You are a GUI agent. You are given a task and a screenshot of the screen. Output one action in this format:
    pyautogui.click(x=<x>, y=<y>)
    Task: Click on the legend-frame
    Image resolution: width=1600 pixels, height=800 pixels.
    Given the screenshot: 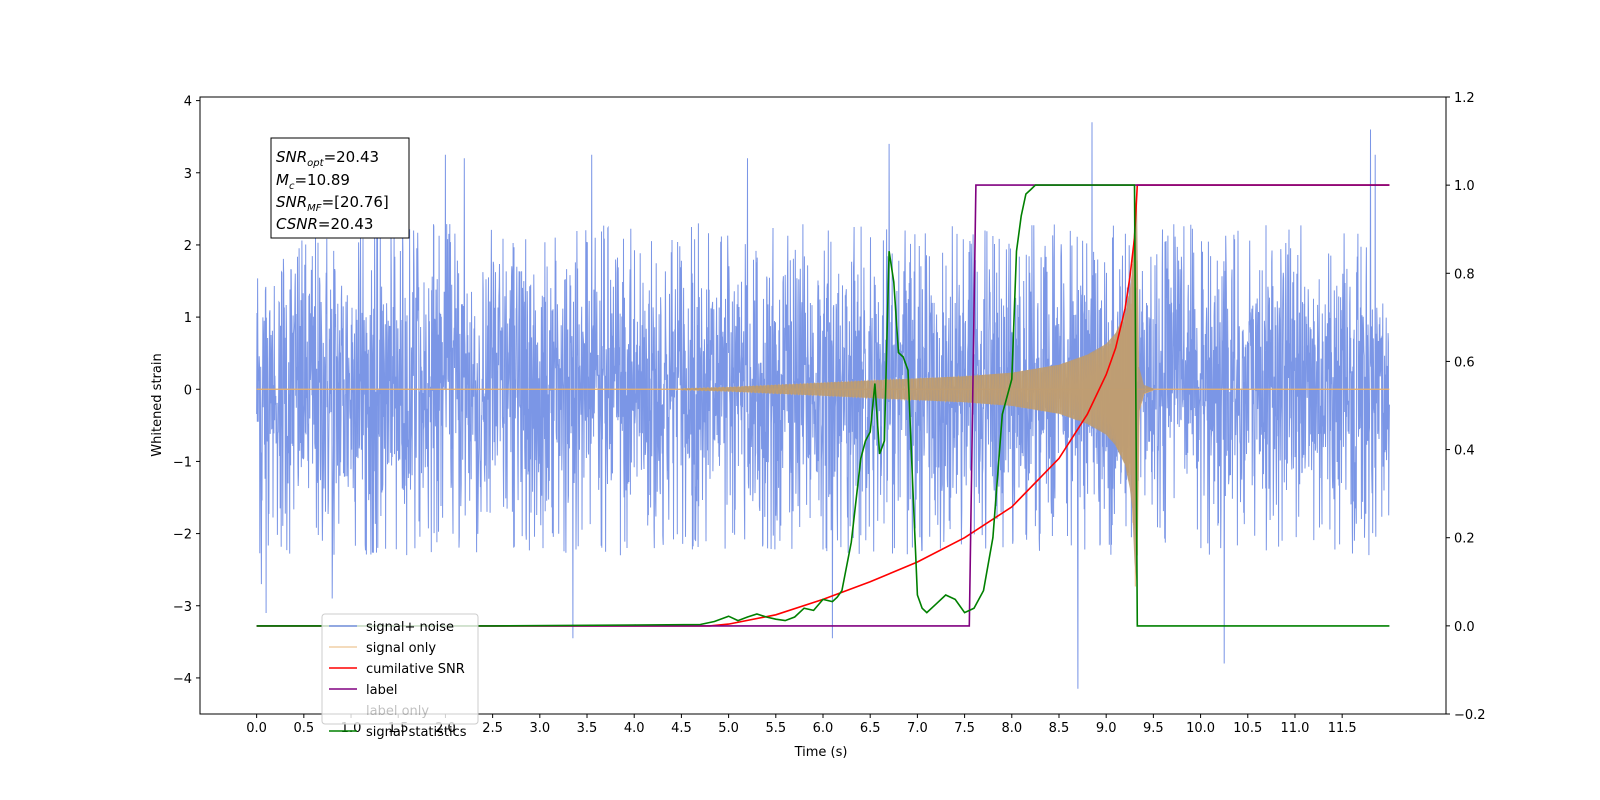 What is the action you would take?
    pyautogui.click(x=400, y=669)
    